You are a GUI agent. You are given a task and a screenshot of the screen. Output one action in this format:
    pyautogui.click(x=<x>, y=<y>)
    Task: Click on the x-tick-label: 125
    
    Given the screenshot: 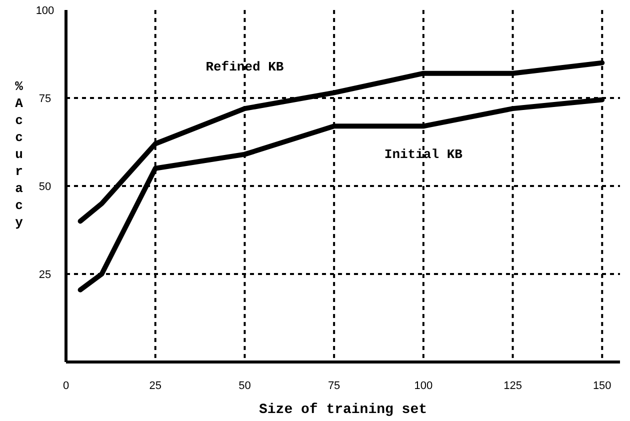 What is the action you would take?
    pyautogui.click(x=513, y=386)
    